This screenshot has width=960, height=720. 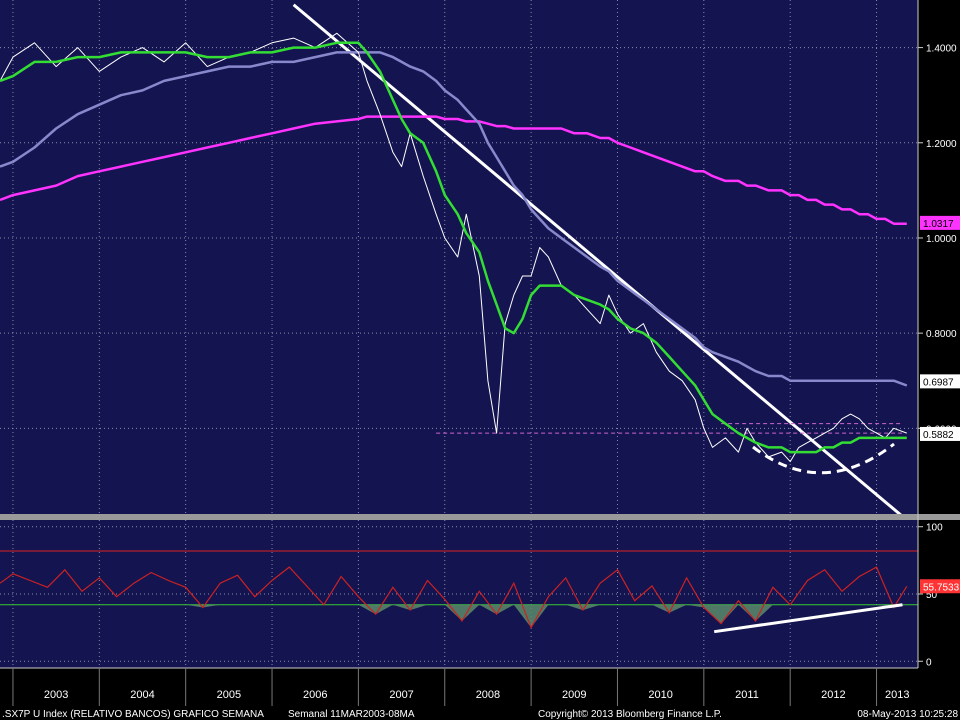 I want to click on rsi-y-tick-label-0: 100, so click(x=934, y=528).